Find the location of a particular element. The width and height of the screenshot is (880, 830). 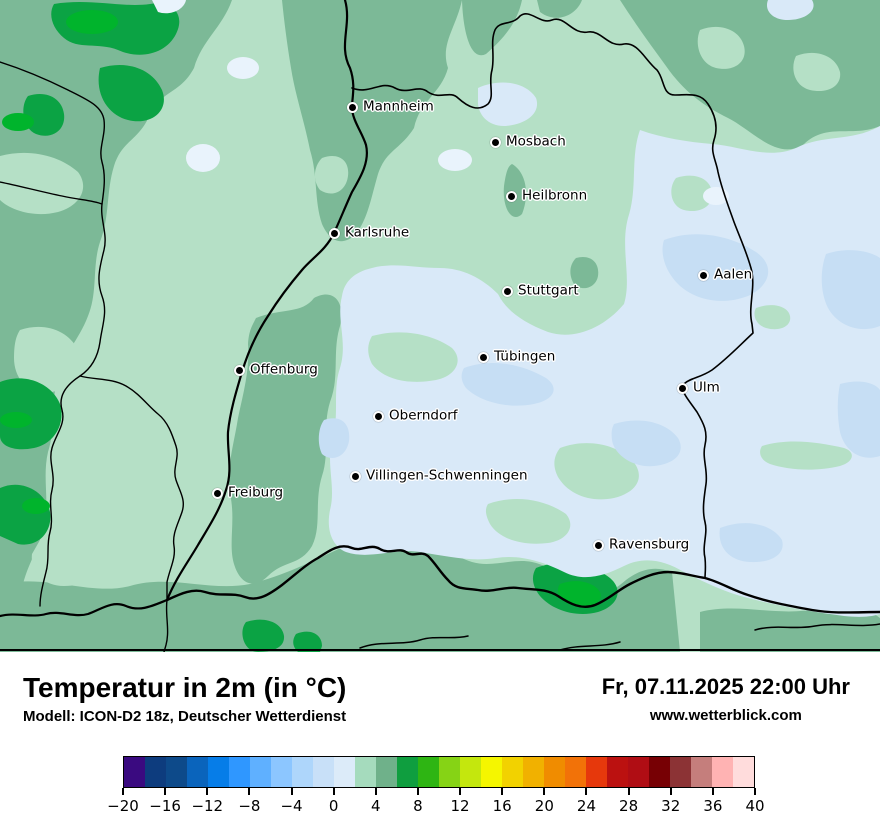

valid-datetime: Fr, 07.11.2025 22:00 Uhr is located at coordinates (725, 686).